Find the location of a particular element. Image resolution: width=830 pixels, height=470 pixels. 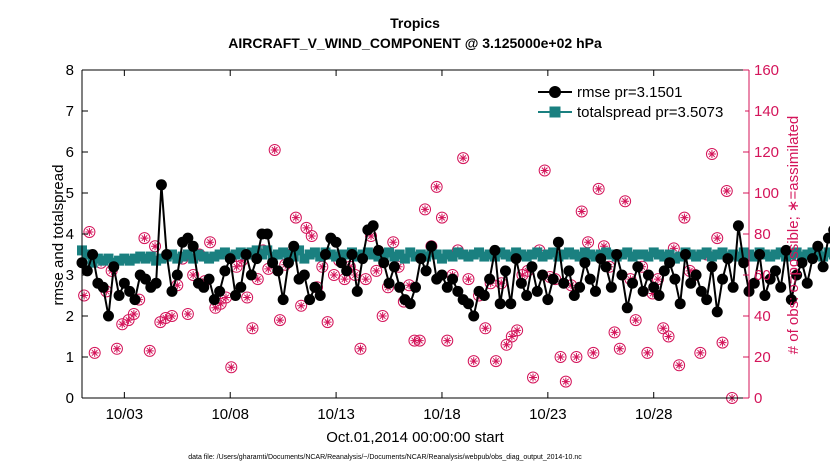

legend-spread-marker is located at coordinates (555, 112).